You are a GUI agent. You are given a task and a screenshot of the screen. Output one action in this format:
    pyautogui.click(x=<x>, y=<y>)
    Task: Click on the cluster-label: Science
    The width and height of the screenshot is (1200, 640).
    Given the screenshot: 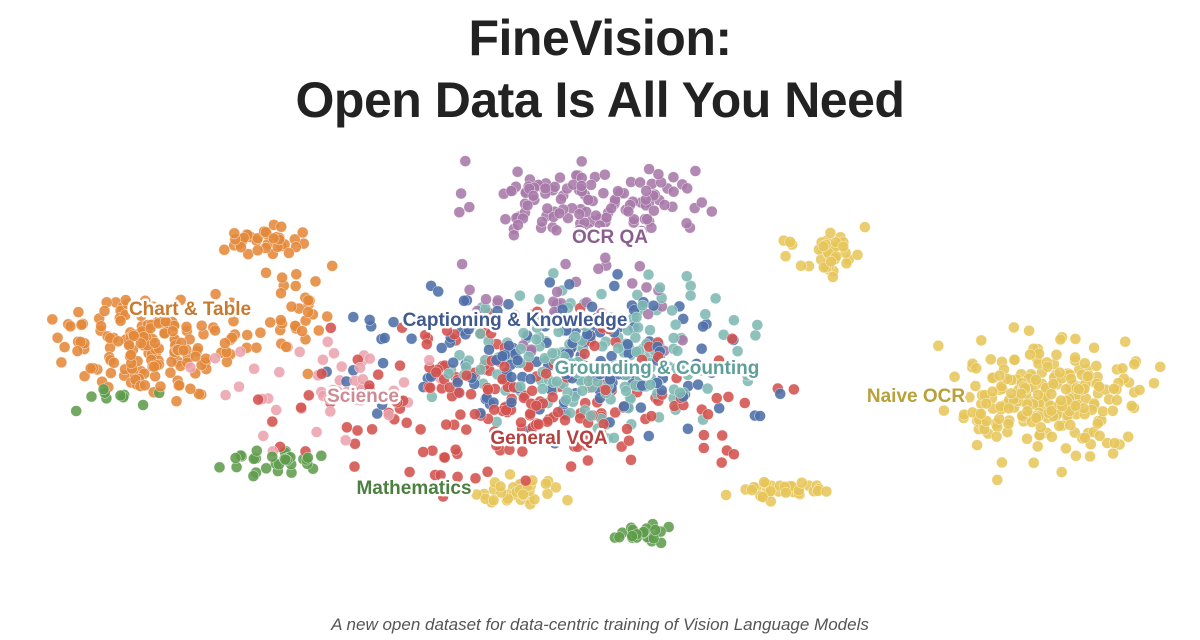 What is the action you would take?
    pyautogui.click(x=363, y=396)
    